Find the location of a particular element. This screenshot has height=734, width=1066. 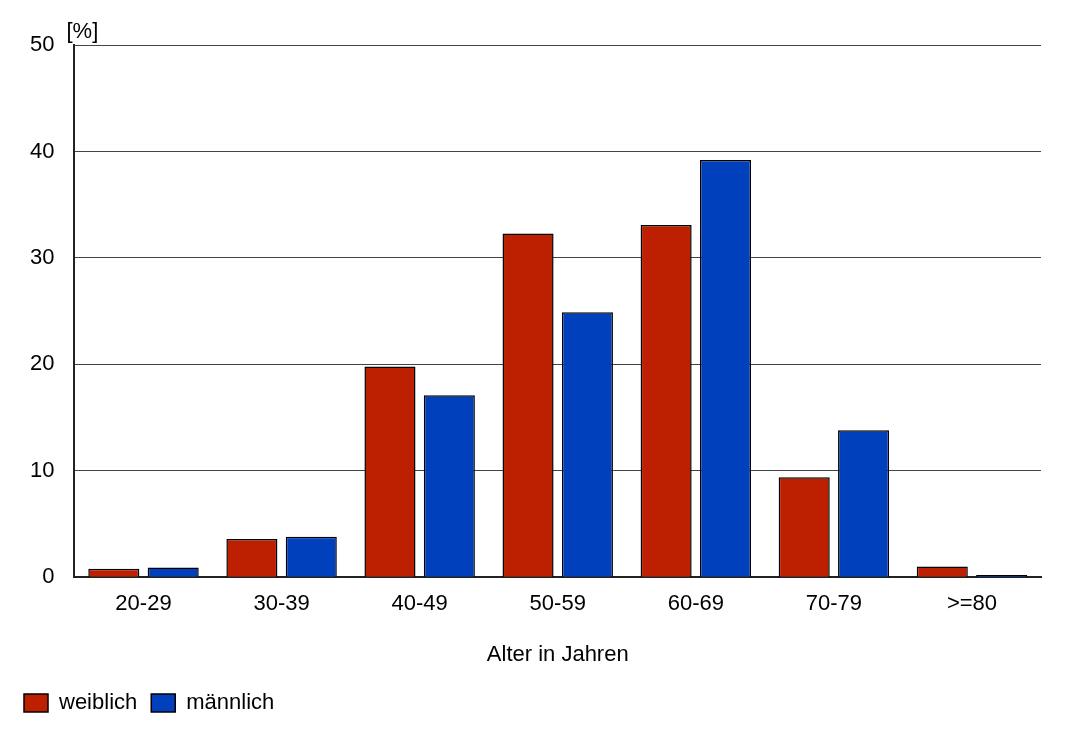

x-tick-label: 20-29 is located at coordinates (143, 603).